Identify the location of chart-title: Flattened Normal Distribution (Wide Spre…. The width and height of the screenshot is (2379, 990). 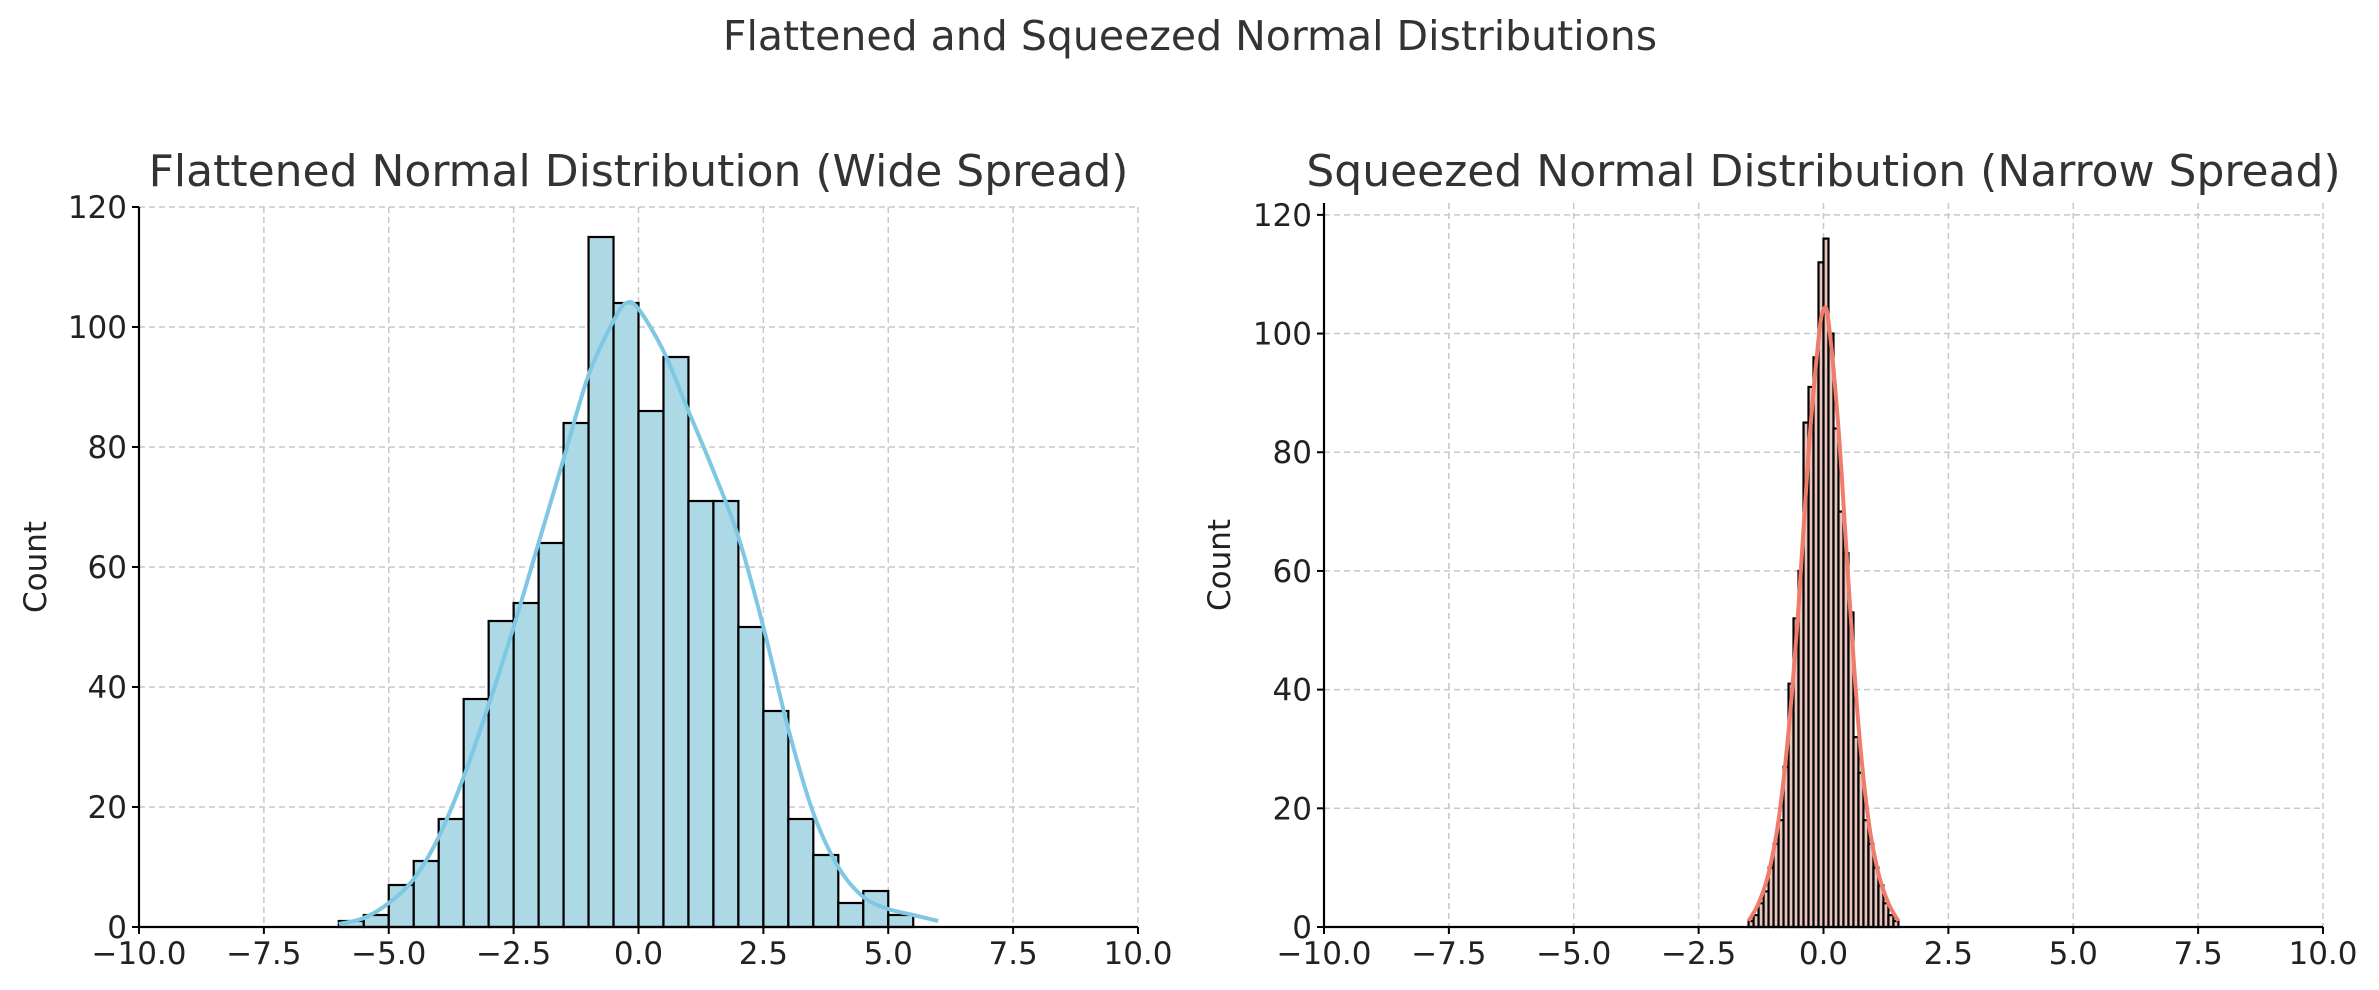
(639, 171).